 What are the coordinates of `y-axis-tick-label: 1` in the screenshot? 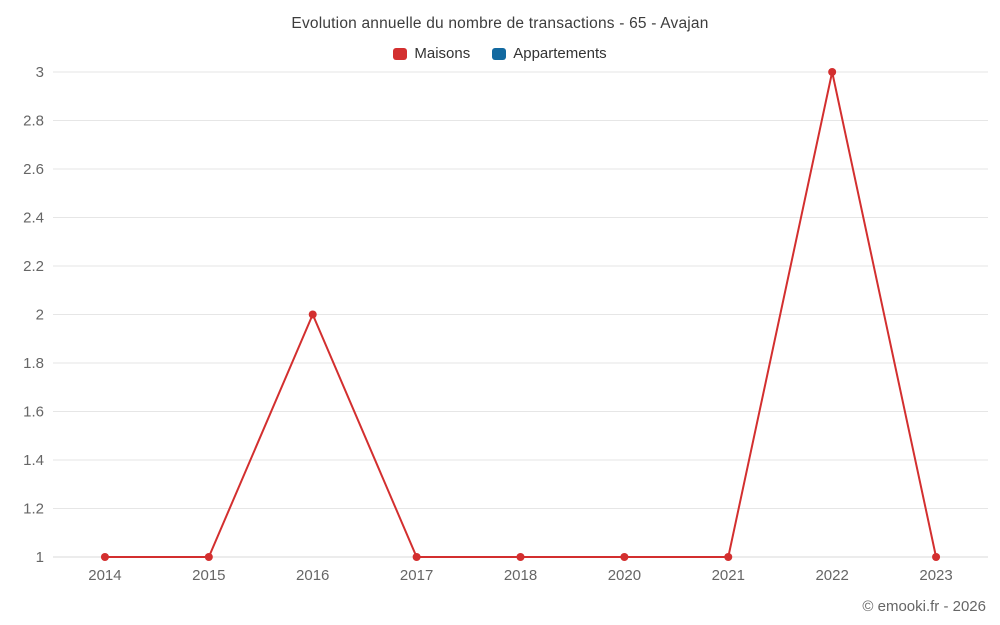 It's located at (40, 557).